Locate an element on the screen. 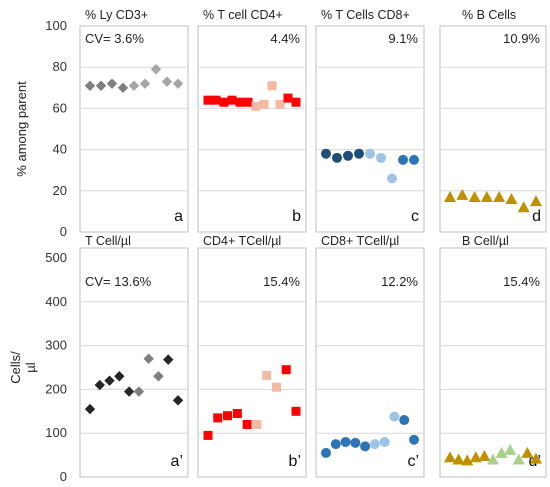  panel-title: % T Cells CD8+ is located at coordinates (365, 15).